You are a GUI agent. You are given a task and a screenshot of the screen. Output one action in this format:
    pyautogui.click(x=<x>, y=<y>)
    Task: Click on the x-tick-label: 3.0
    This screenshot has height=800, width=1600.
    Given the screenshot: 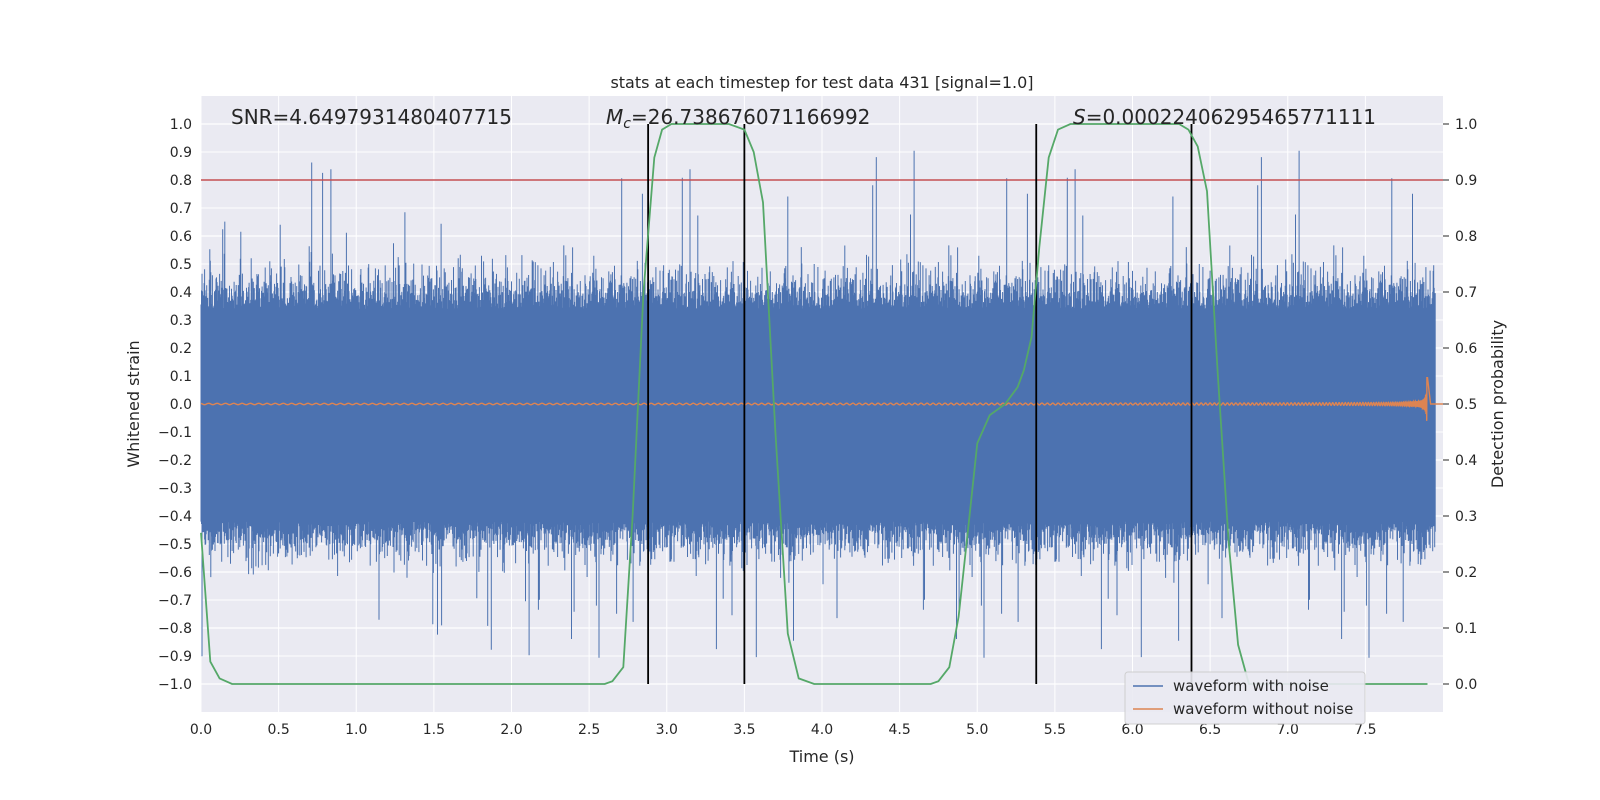 What is the action you would take?
    pyautogui.click(x=667, y=730)
    